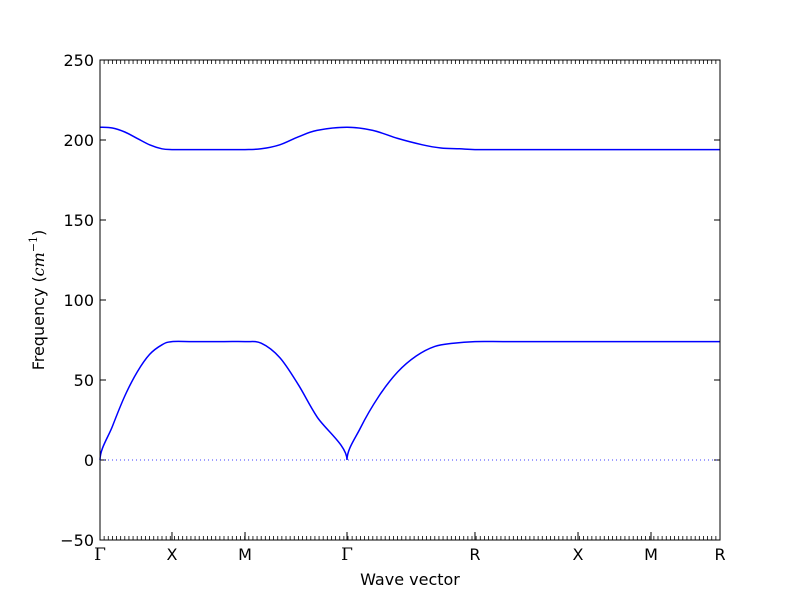 This screenshot has width=800, height=600. I want to click on y-tick-label: 50, so click(84, 380).